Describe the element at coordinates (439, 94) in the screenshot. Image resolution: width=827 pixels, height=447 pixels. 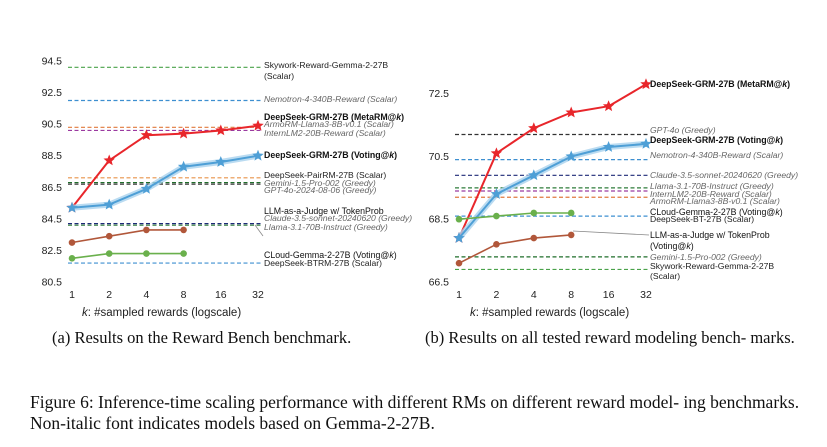
I see `y-tick-label: 72.5` at that location.